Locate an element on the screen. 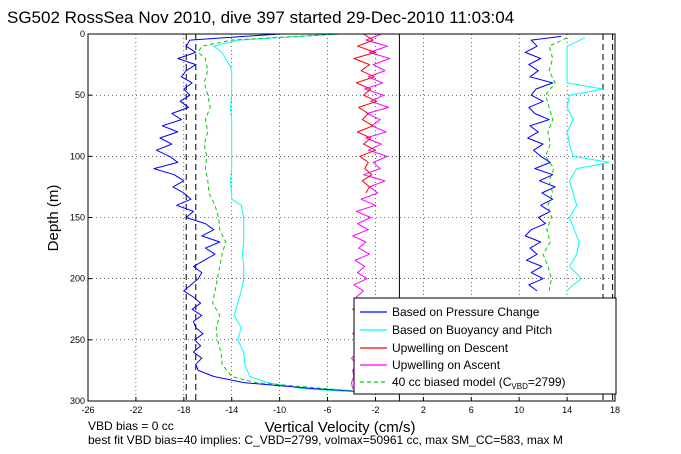 This screenshot has height=454, width=681. y-tick-label: 150 is located at coordinates (77, 218).